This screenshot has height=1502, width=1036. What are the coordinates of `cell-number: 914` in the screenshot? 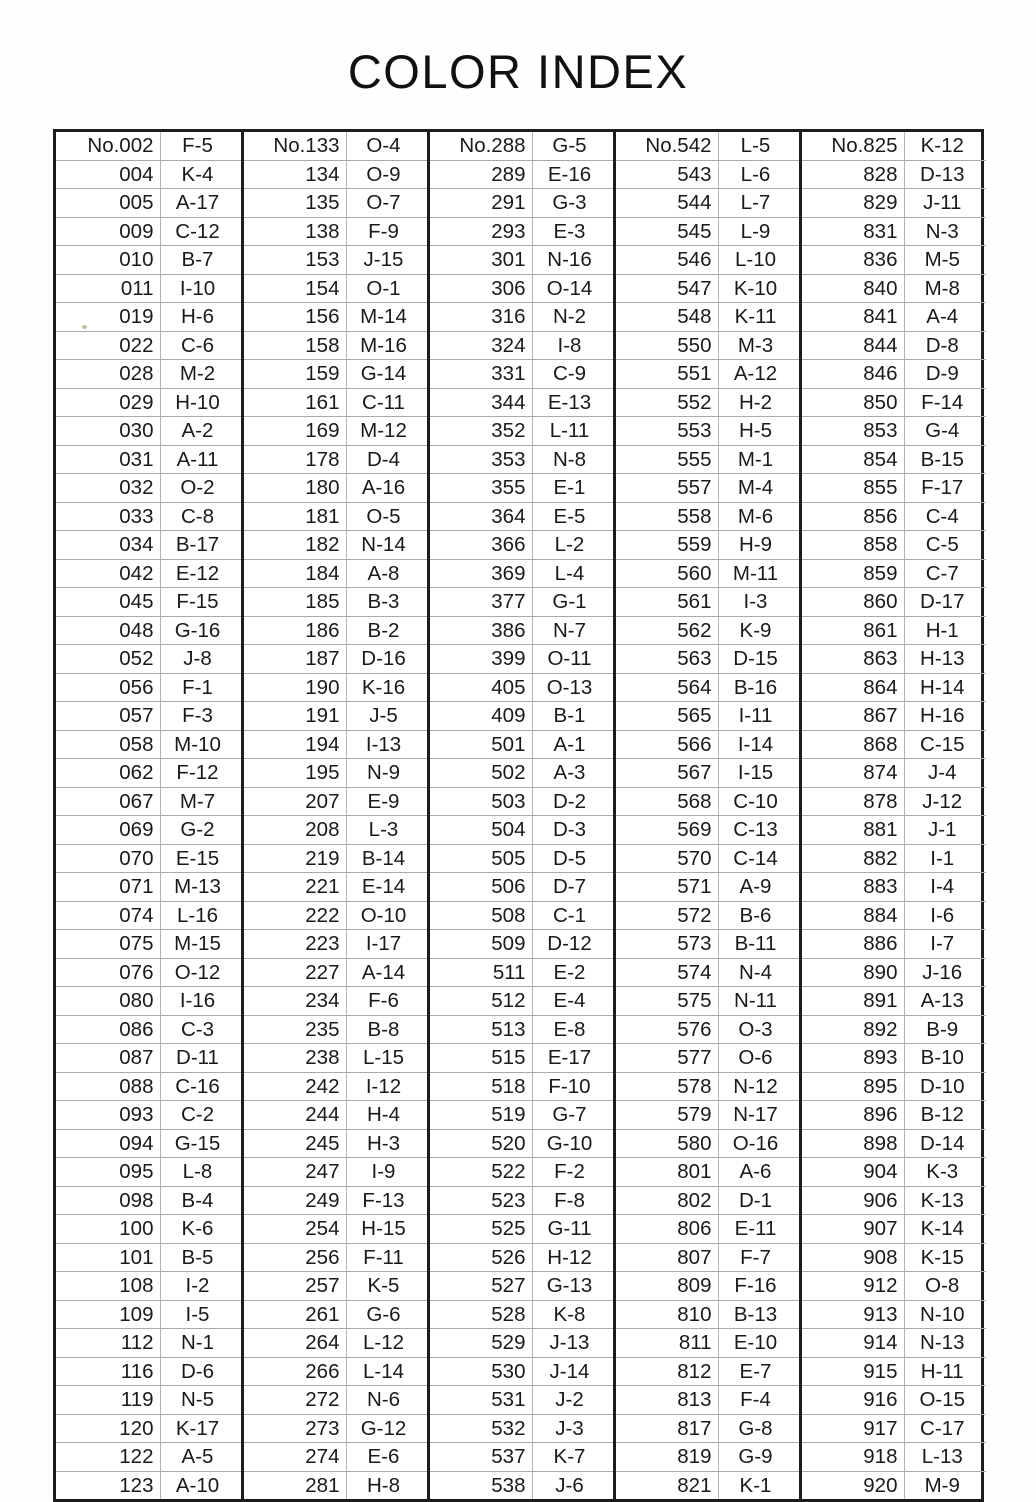 It's located at (851, 1343).